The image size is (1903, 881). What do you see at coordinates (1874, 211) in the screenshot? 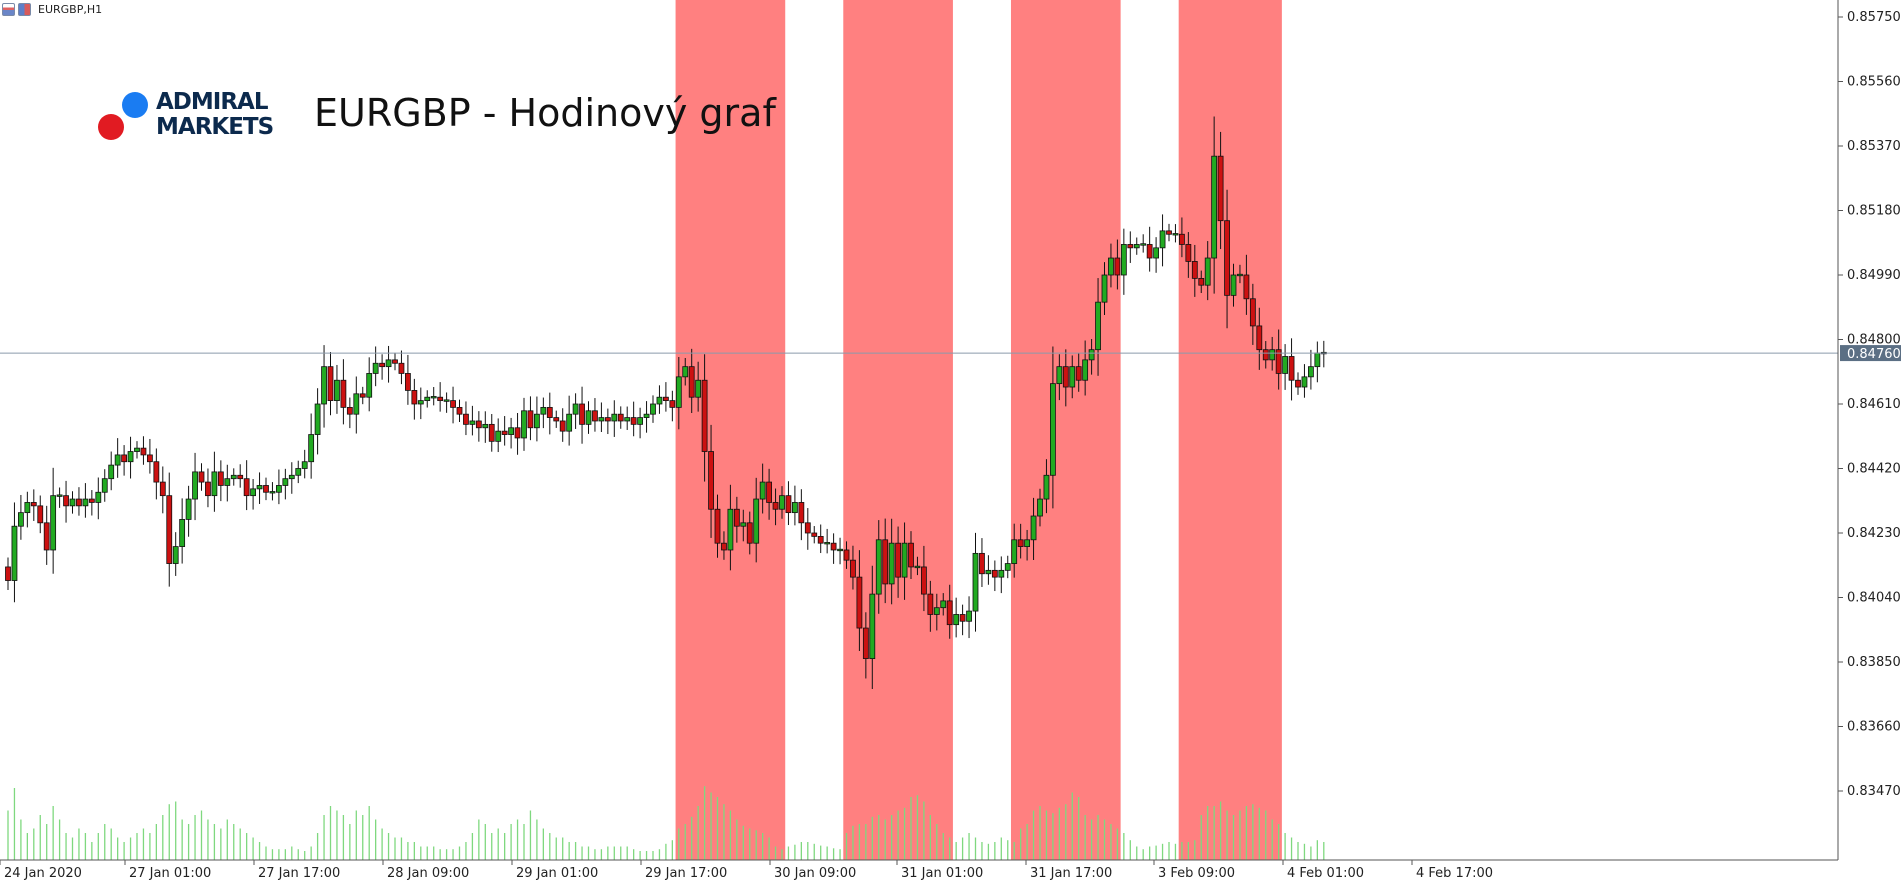
I see `y-tick-label: 0.85180` at bounding box center [1874, 211].